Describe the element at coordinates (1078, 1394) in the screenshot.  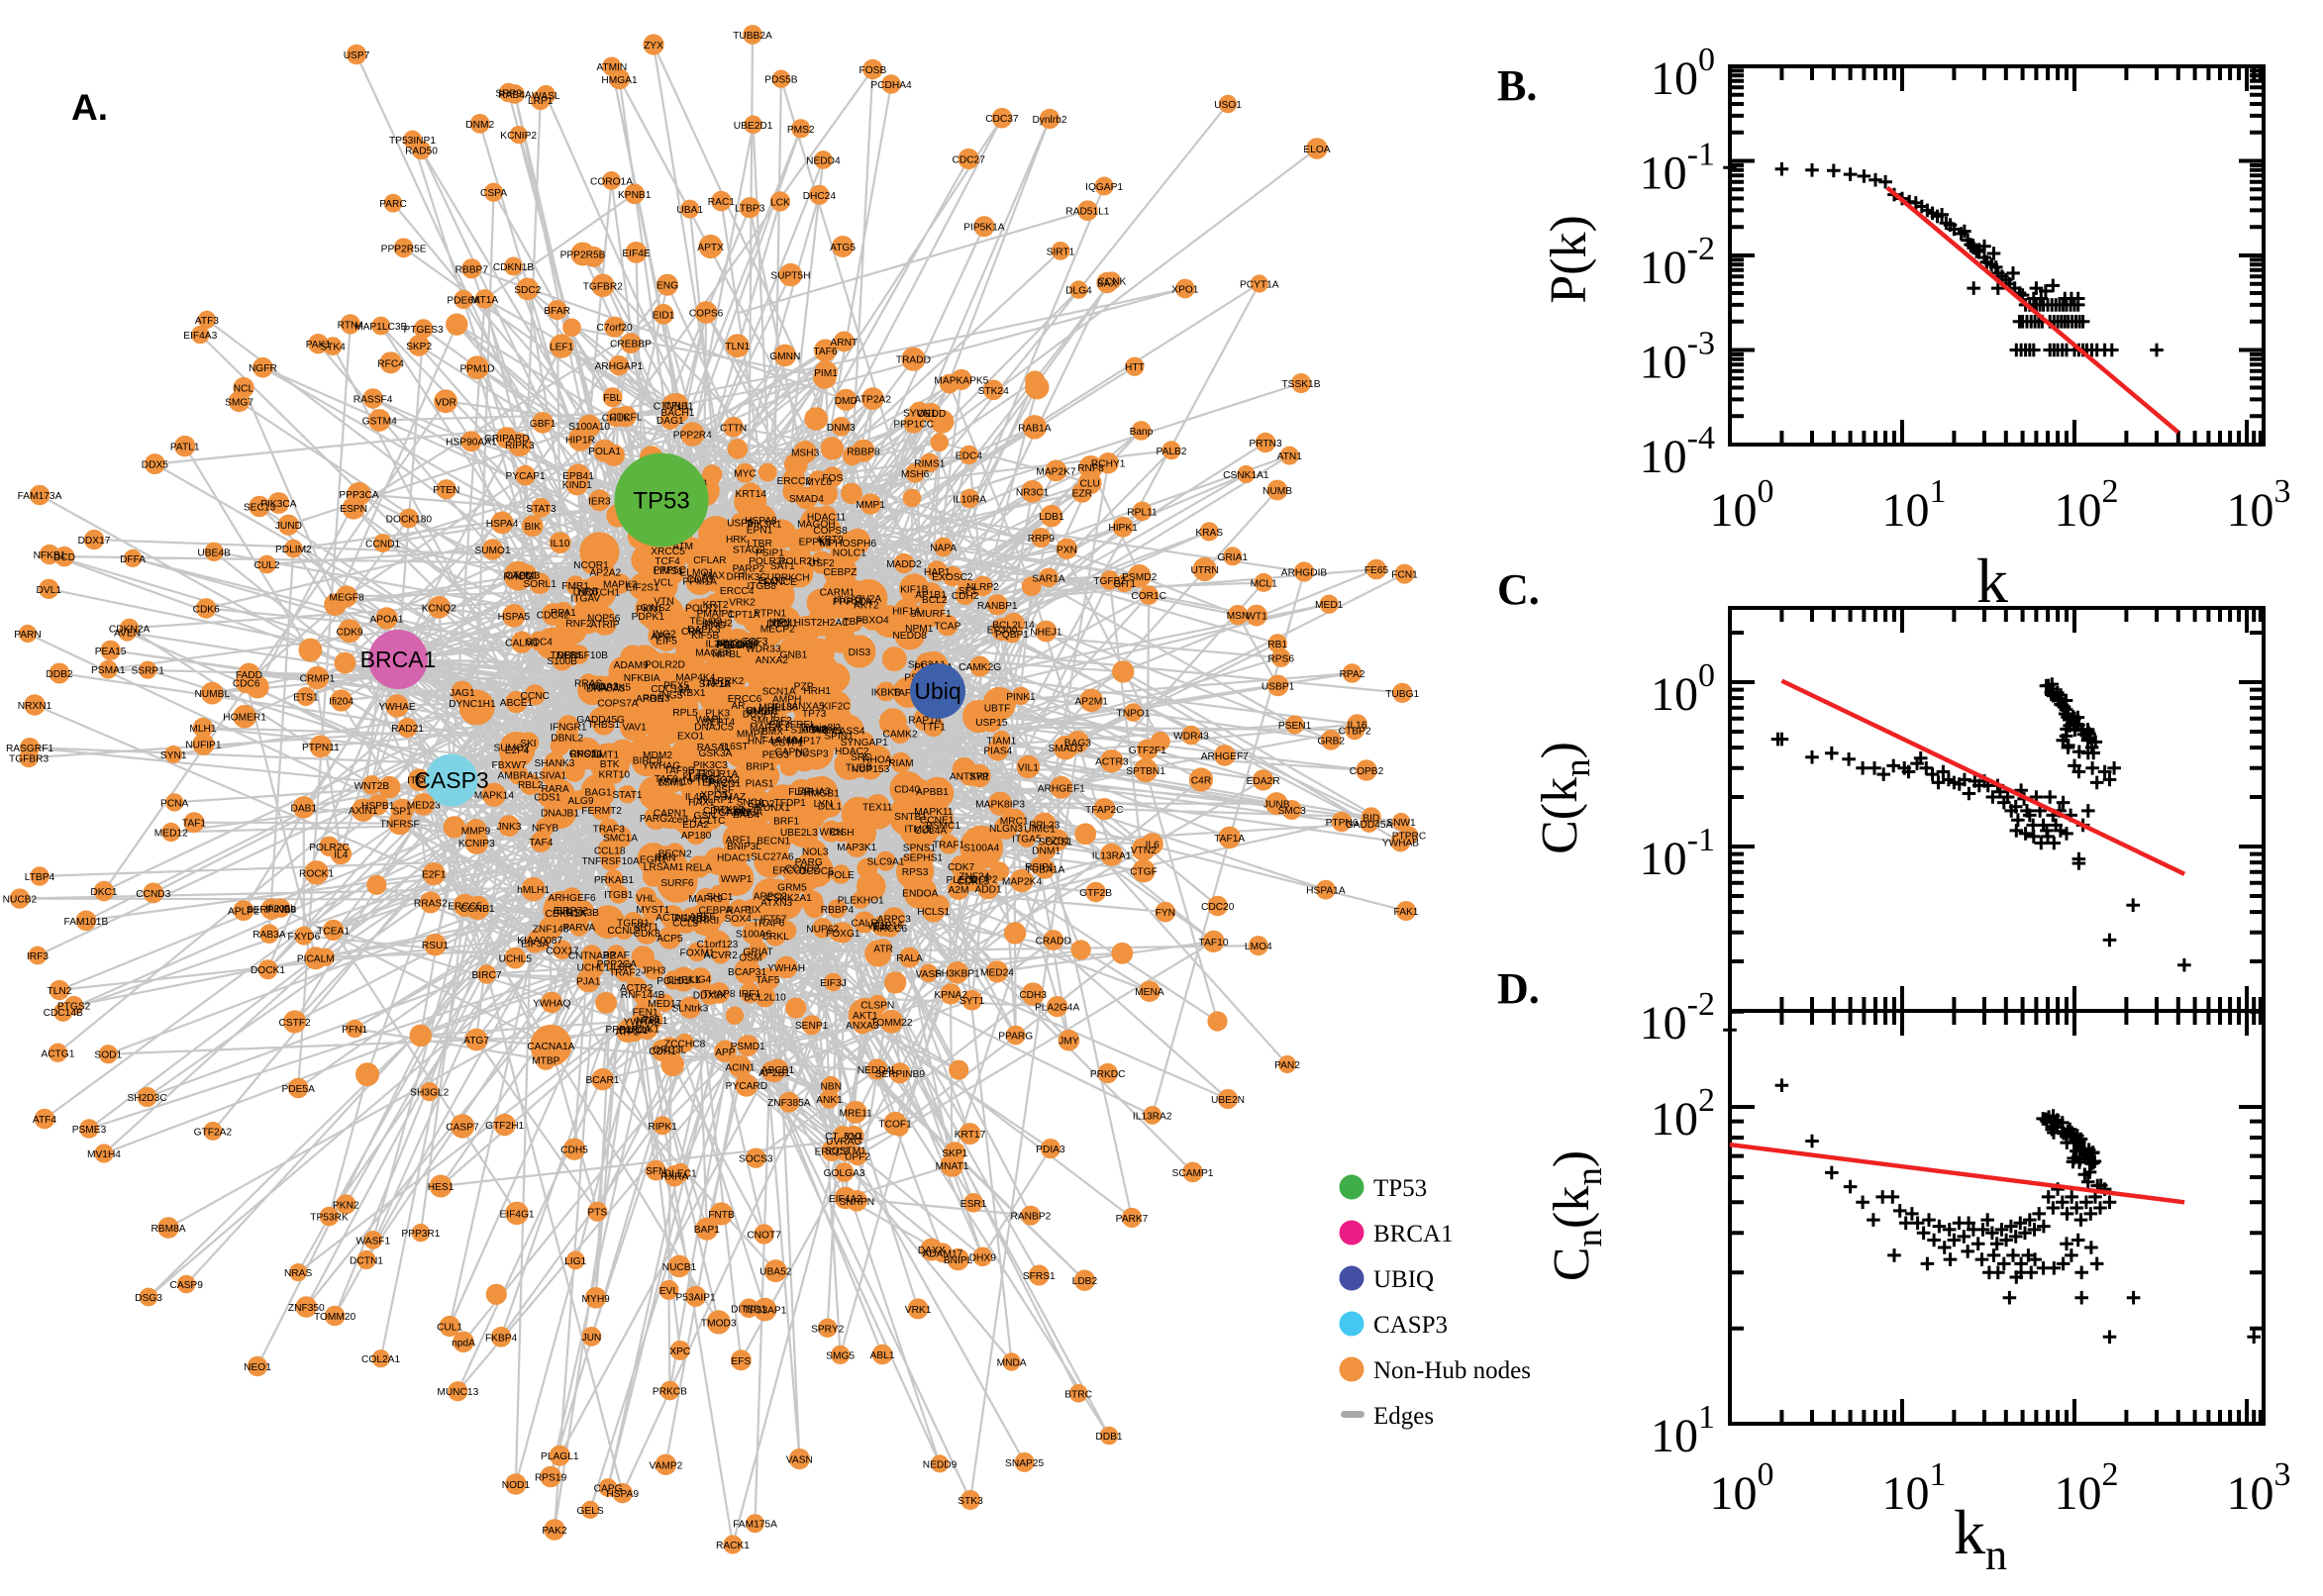
I see `svg-text: BTRC` at that location.